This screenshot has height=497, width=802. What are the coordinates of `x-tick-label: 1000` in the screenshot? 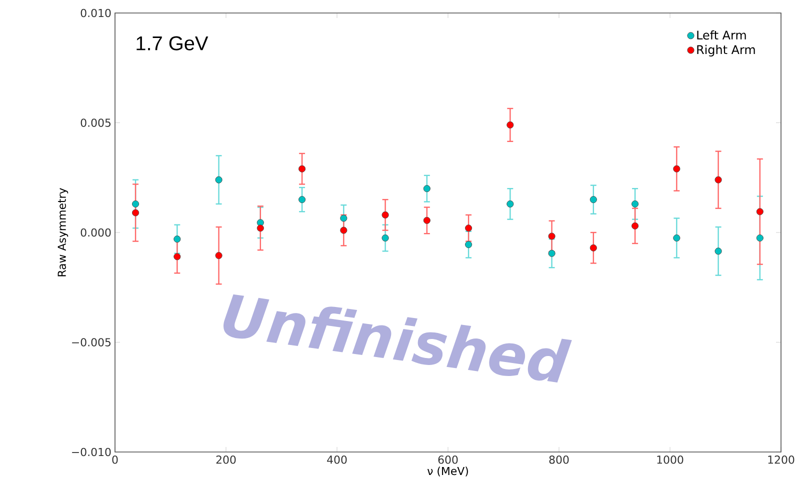 It's located at (670, 460).